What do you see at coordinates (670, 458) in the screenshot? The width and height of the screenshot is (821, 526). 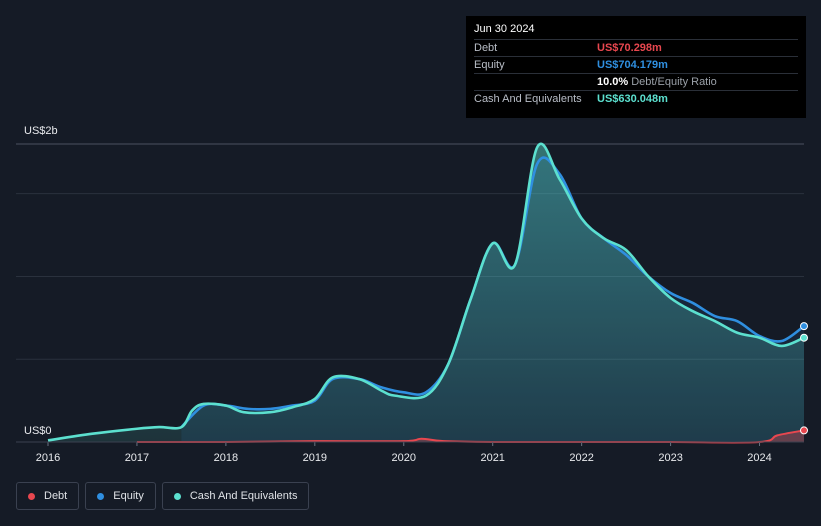 I see `x-tick-label: 2023` at bounding box center [670, 458].